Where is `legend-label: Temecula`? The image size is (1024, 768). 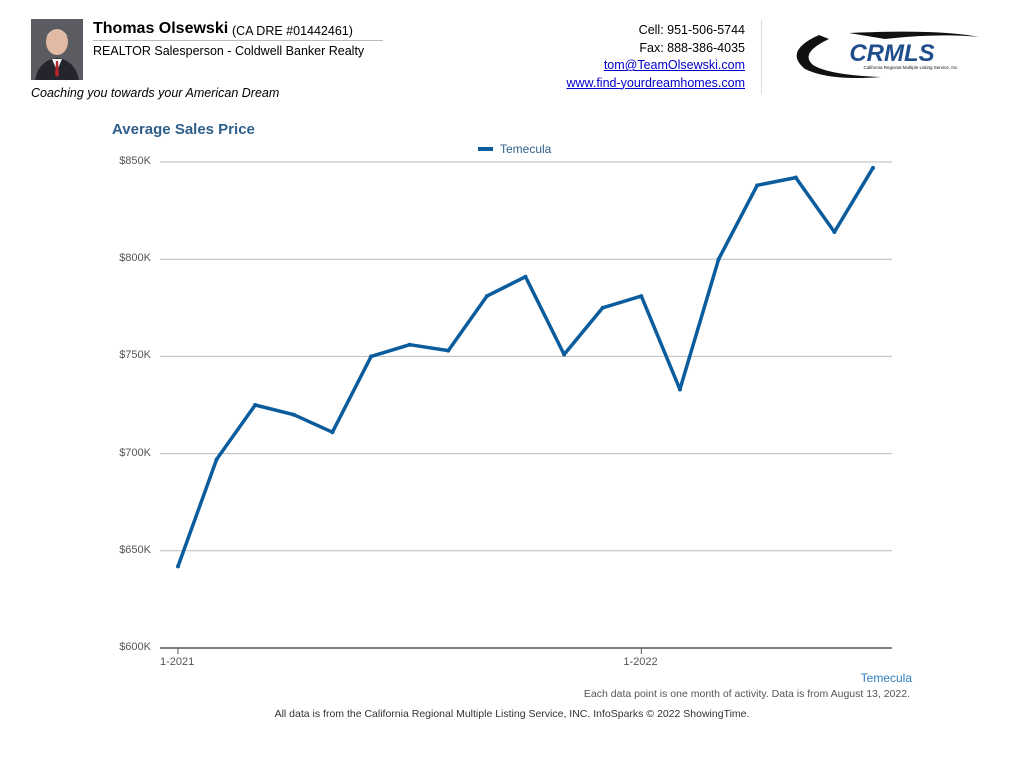
legend-label: Temecula is located at coordinates (526, 149).